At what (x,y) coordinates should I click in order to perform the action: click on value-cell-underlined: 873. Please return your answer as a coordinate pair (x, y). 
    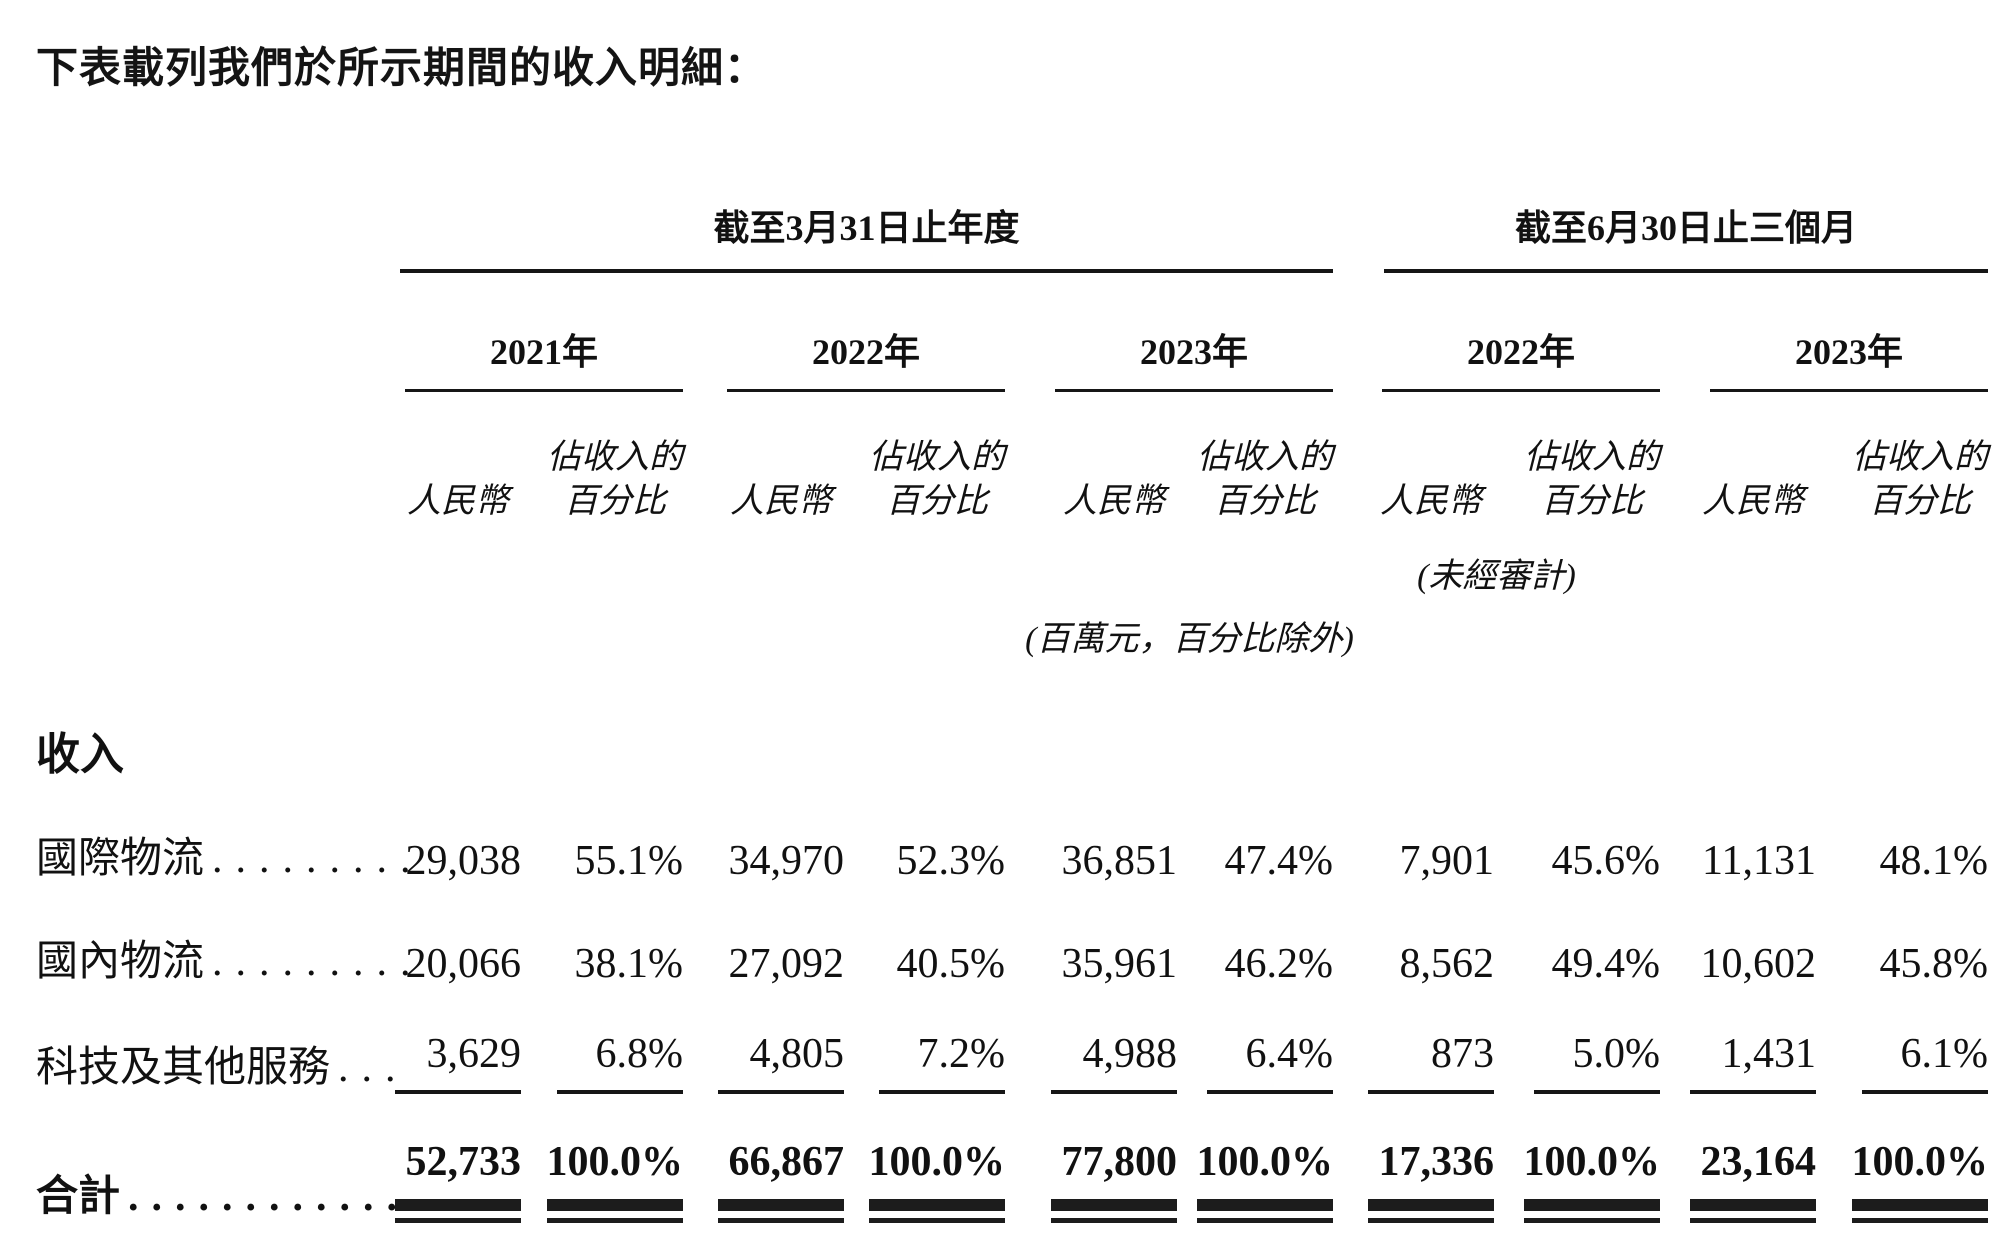
    Looking at the image, I should click on (1431, 1062).